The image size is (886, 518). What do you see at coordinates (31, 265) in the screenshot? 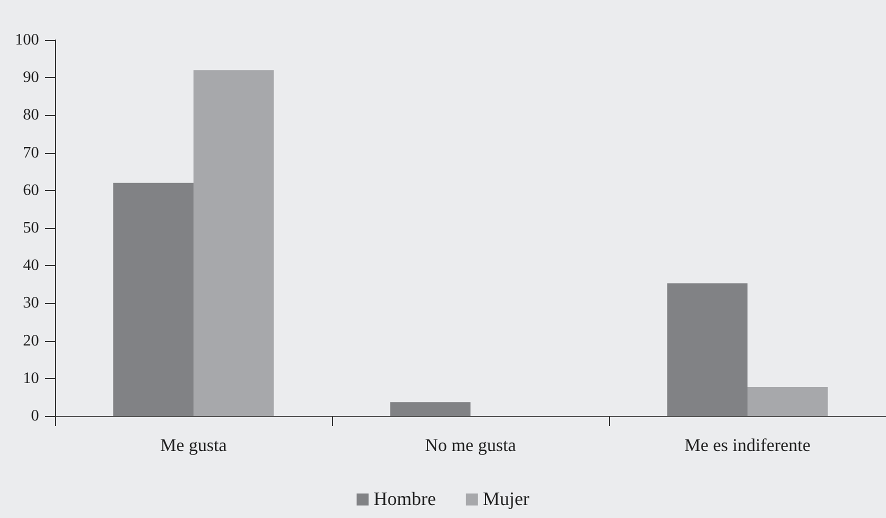
I see `y-tick-label: 40` at bounding box center [31, 265].